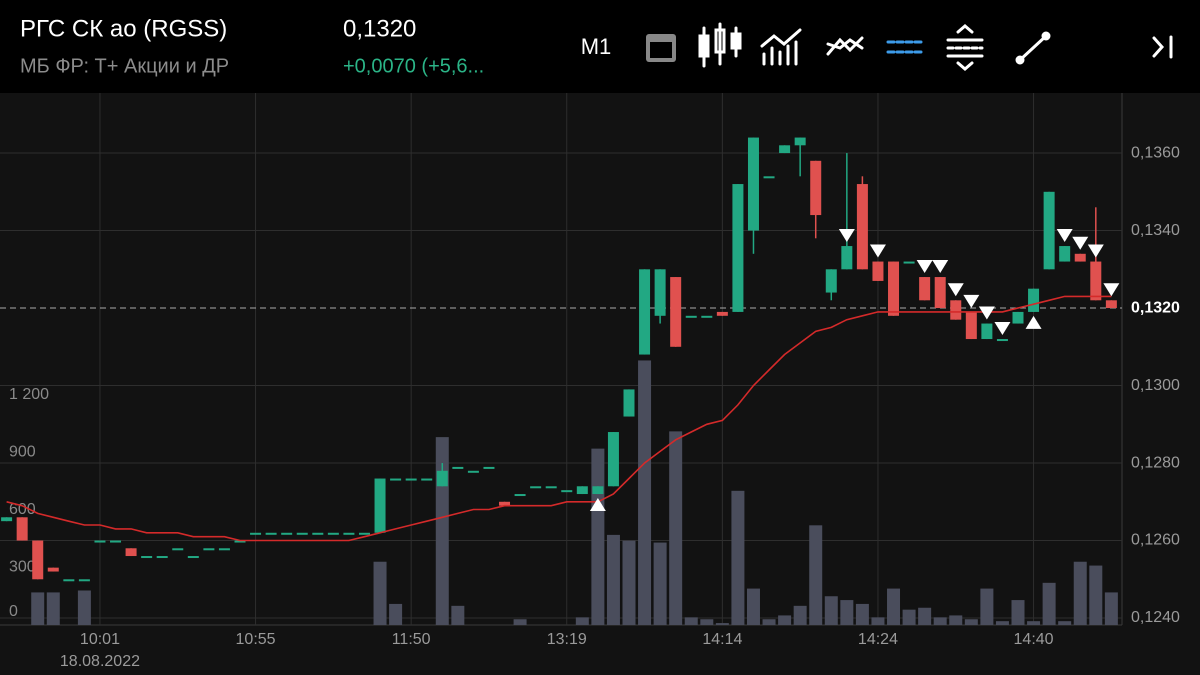 The width and height of the screenshot is (1200, 675). Describe the element at coordinates (965, 47) in the screenshot. I see `channel-icon` at that location.